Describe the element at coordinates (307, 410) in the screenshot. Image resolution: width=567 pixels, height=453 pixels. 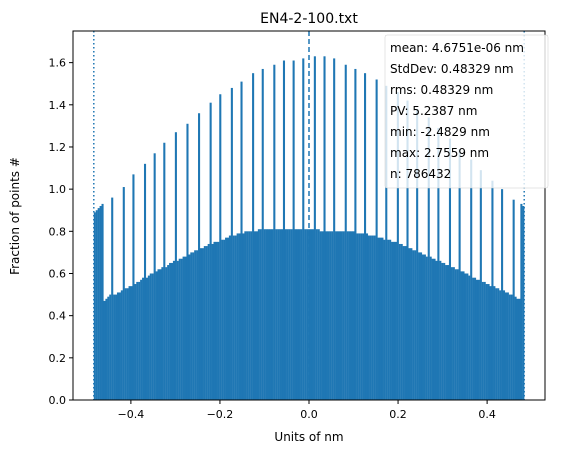
I see `x-axis-ticks: −0.4 −0.2 0.0 0.2 0.4` at that location.